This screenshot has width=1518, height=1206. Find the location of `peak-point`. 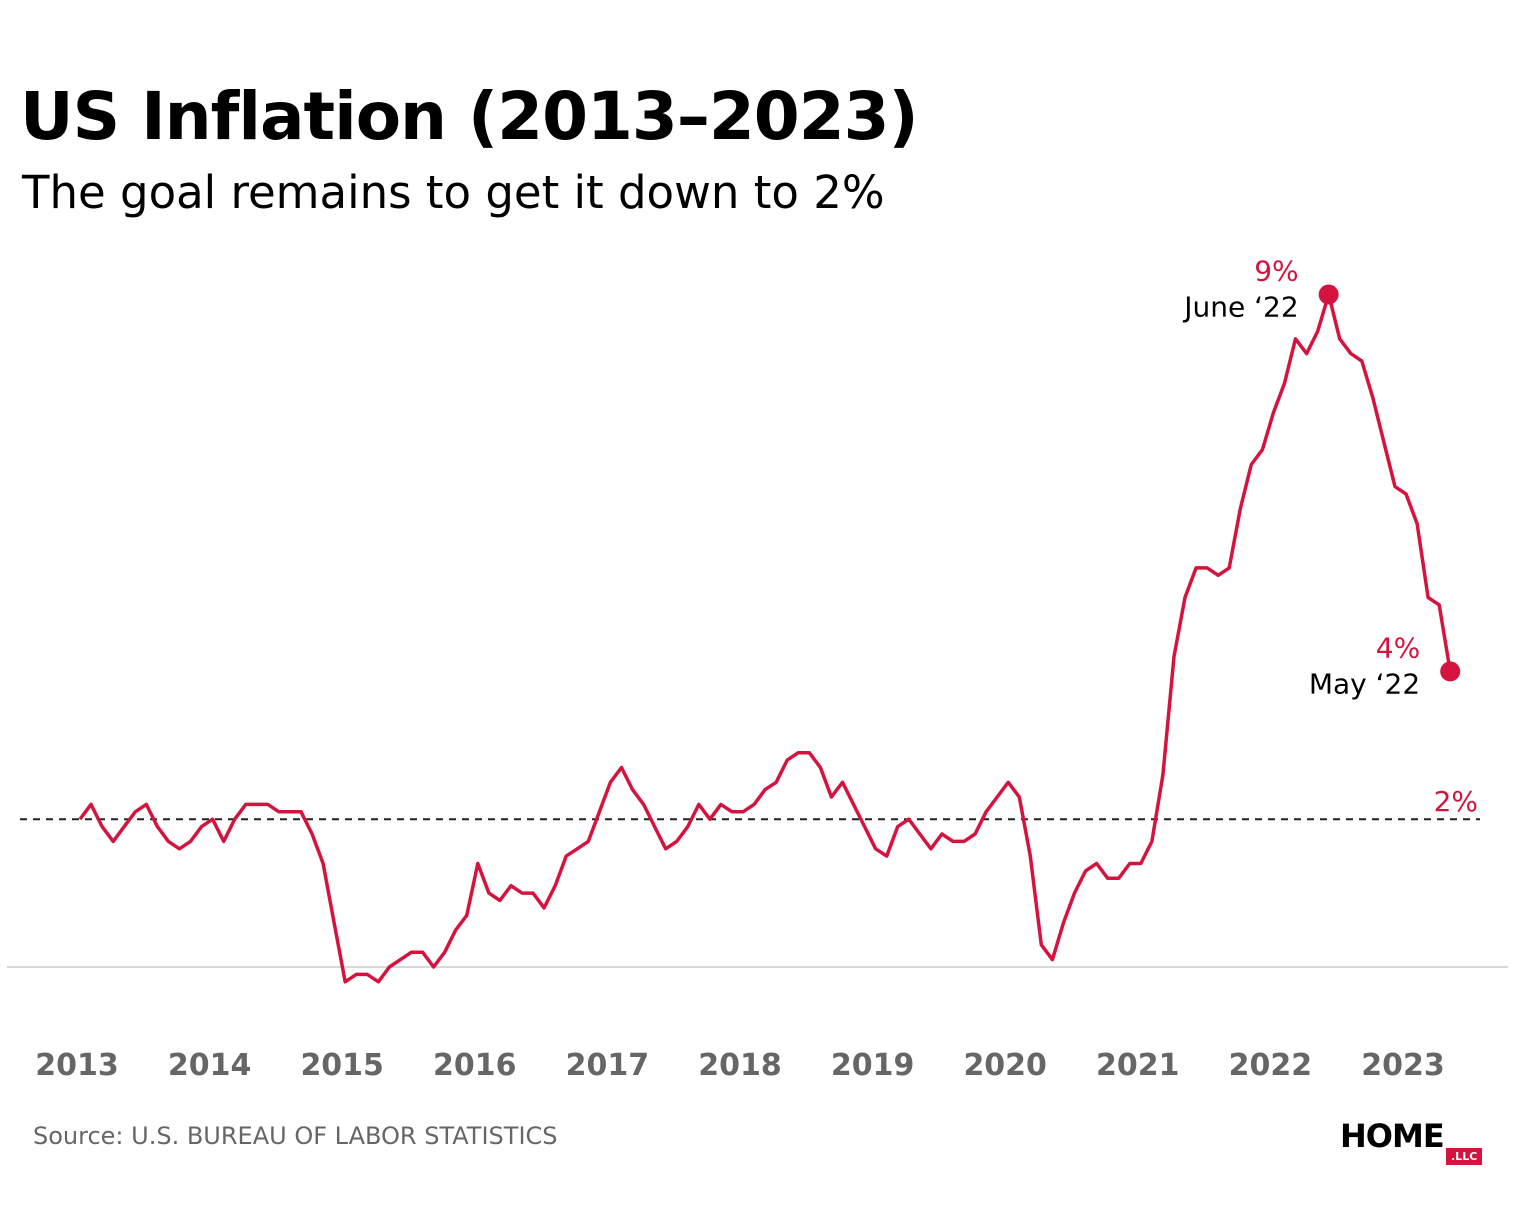

peak-point is located at coordinates (1328, 294).